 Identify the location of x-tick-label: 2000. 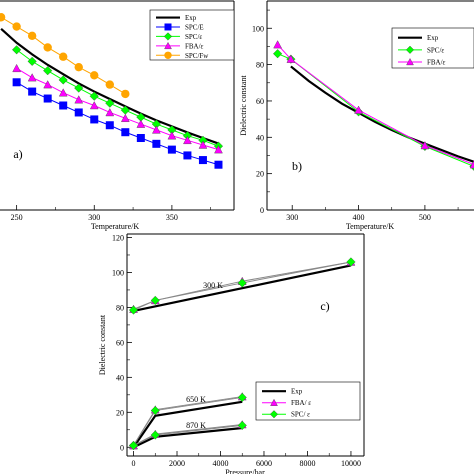
(177, 463).